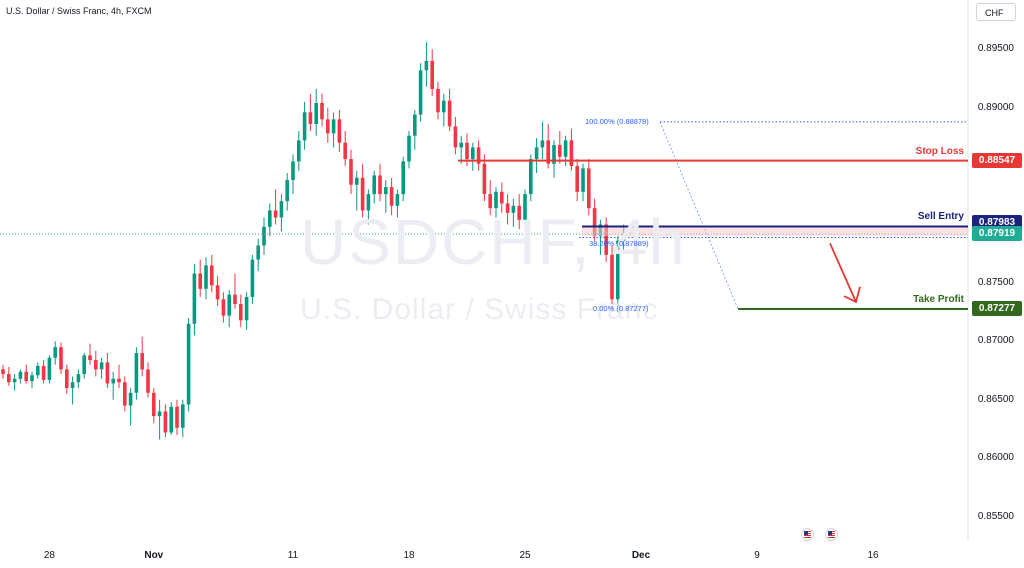 The height and width of the screenshot is (568, 1024). Describe the element at coordinates (939, 151) in the screenshot. I see `stop-loss-label: Stop Loss` at that location.